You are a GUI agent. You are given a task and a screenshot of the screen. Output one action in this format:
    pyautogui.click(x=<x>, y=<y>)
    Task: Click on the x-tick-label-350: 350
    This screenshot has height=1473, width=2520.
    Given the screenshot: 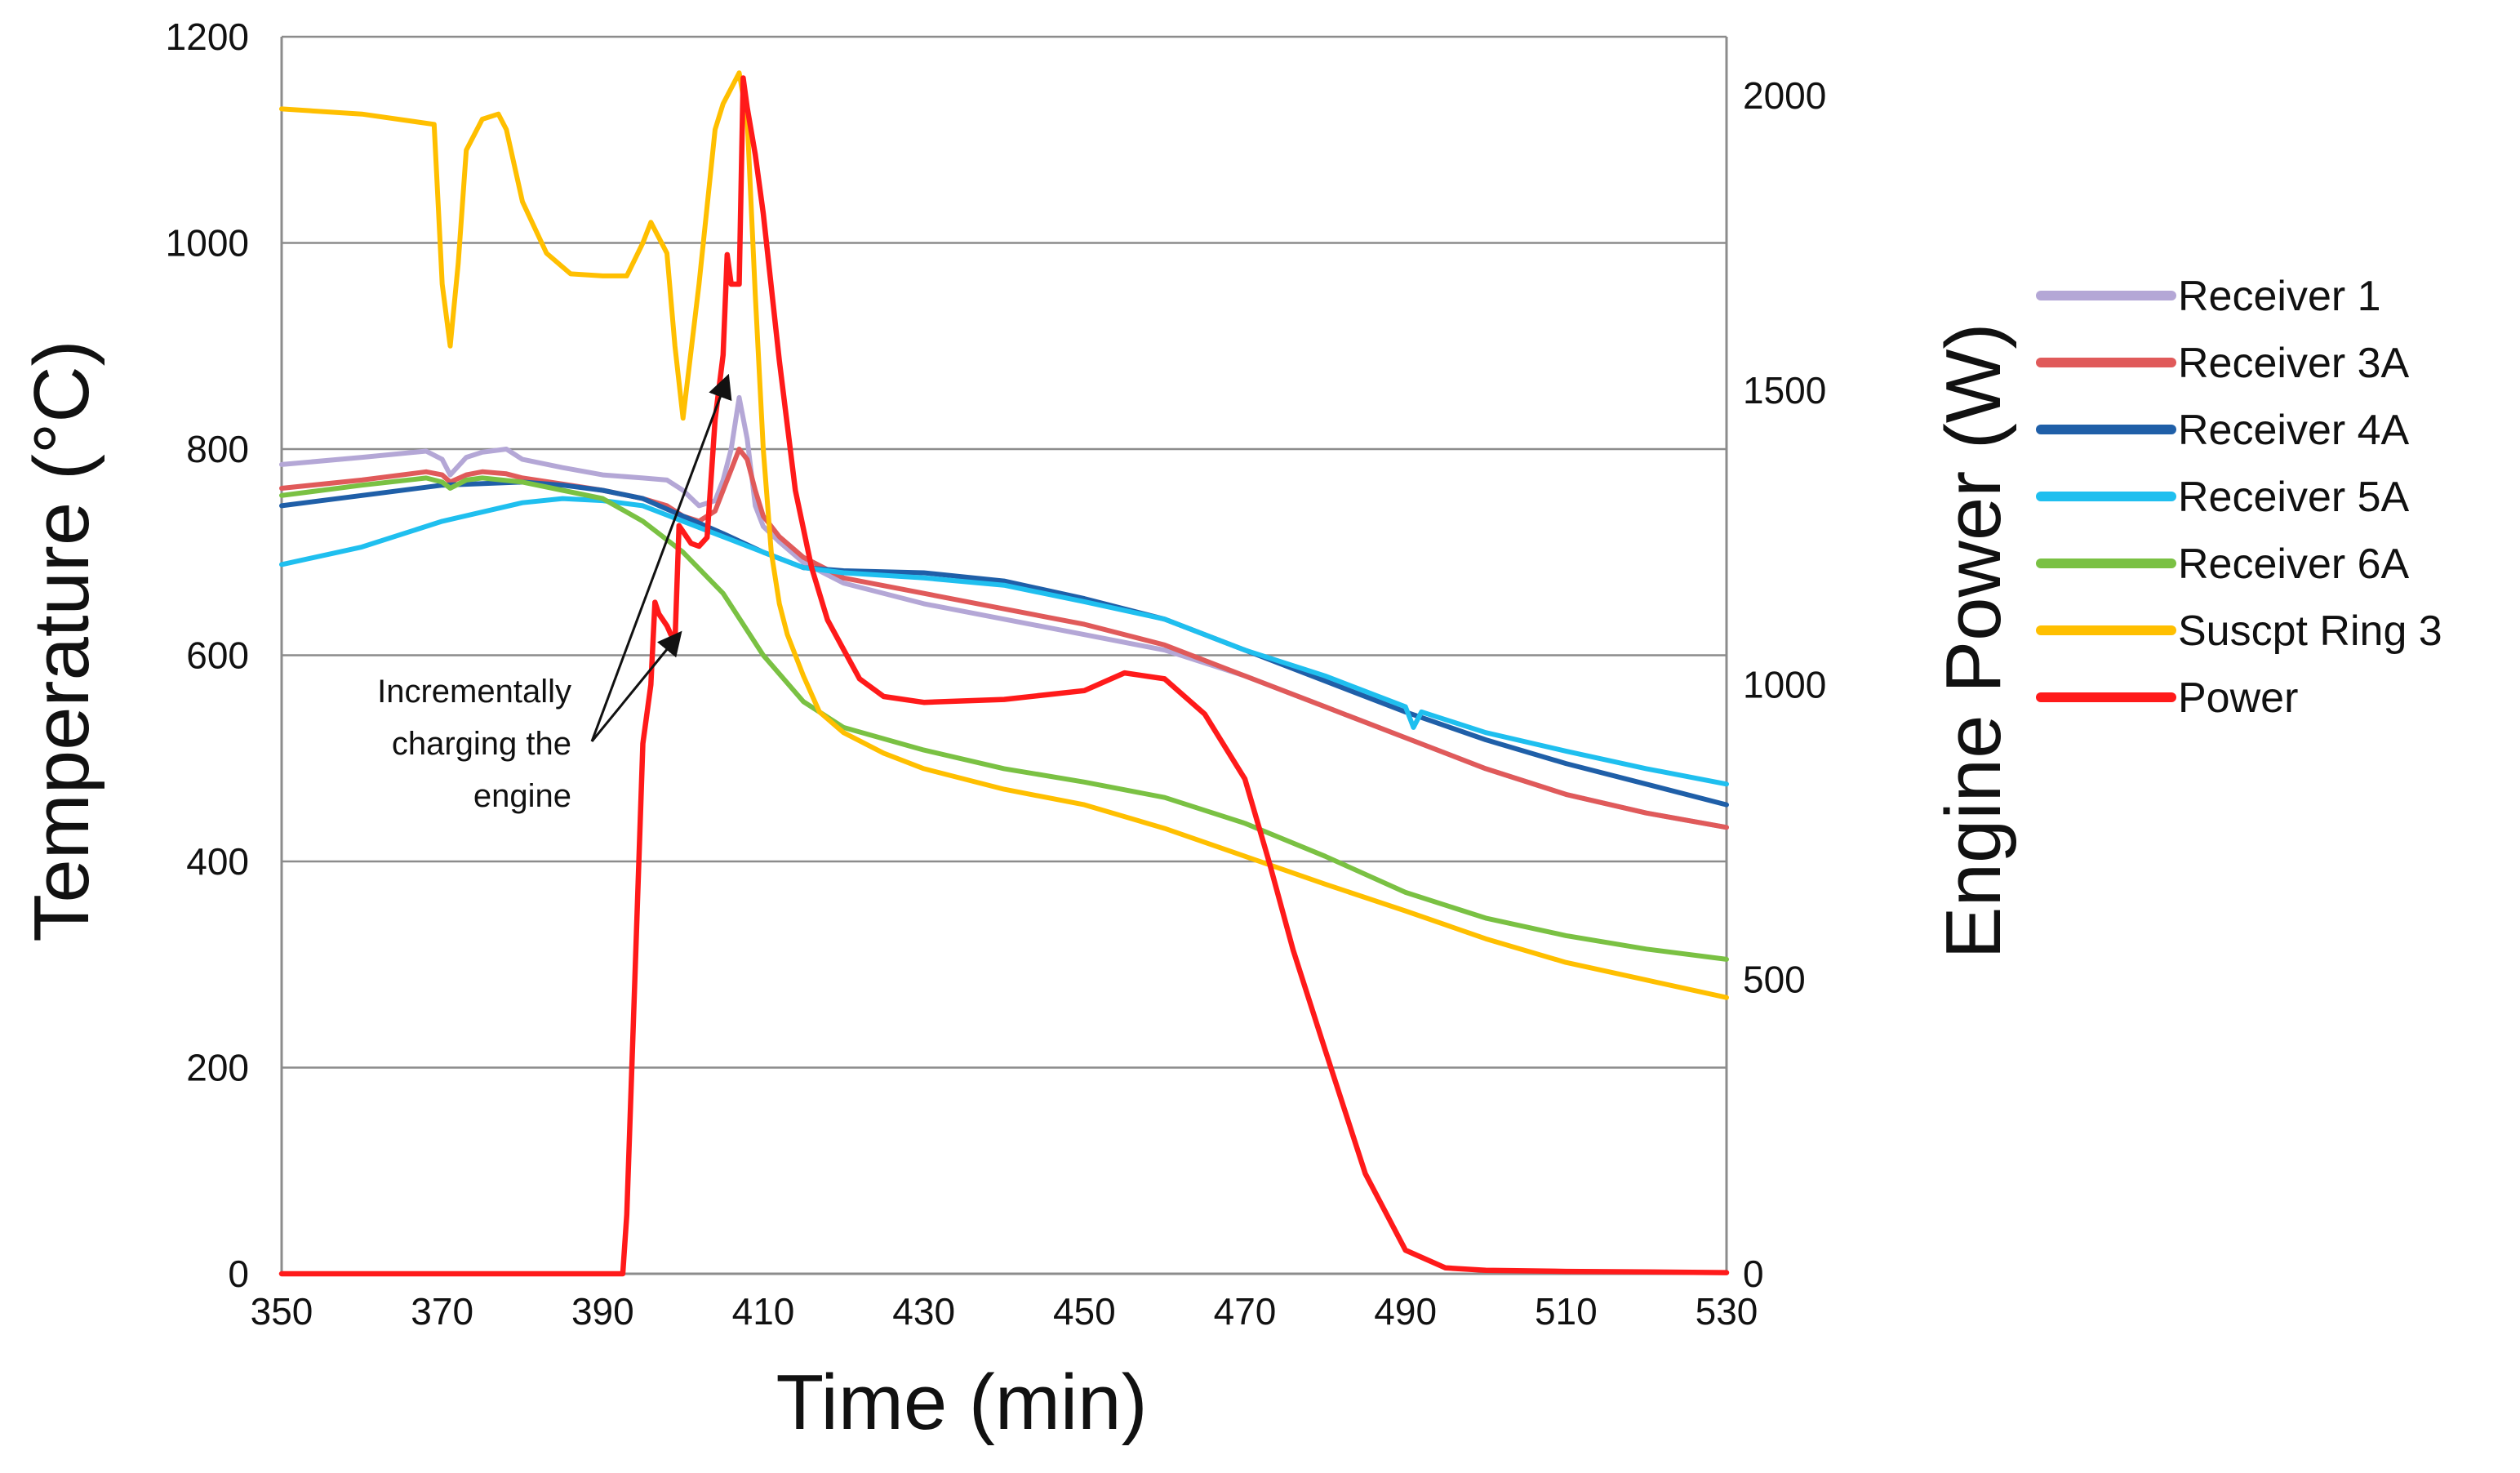 What is the action you would take?
    pyautogui.click(x=282, y=1311)
    